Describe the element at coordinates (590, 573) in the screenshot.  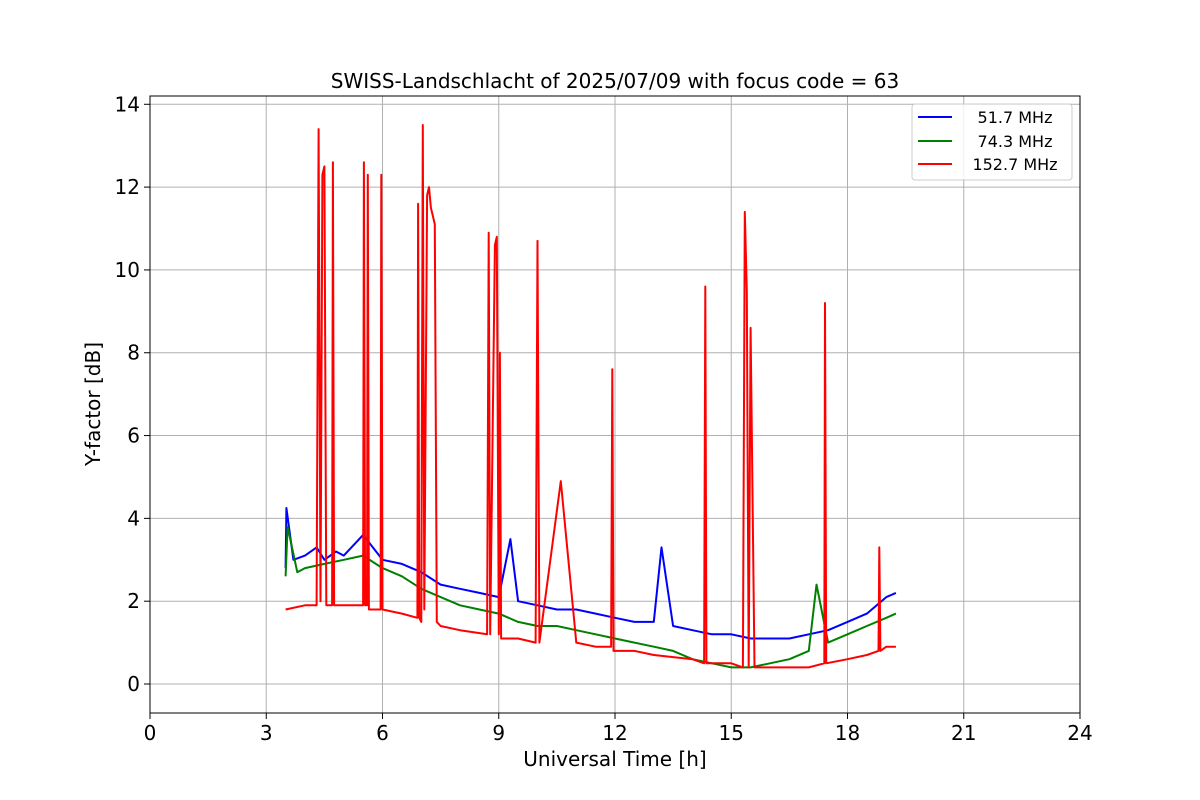
I see `series-line-51-7-mhz` at that location.